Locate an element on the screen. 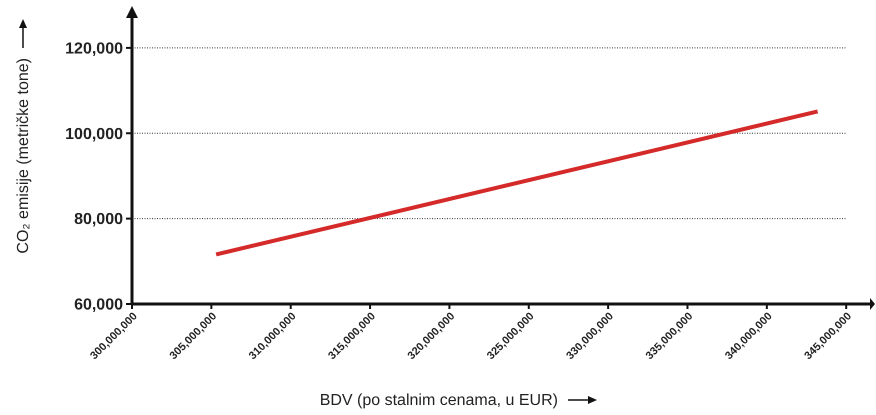 This screenshot has width=876, height=415. y-axis-title: CO₂ emisije (metričke tone) is located at coordinates (23, 156).